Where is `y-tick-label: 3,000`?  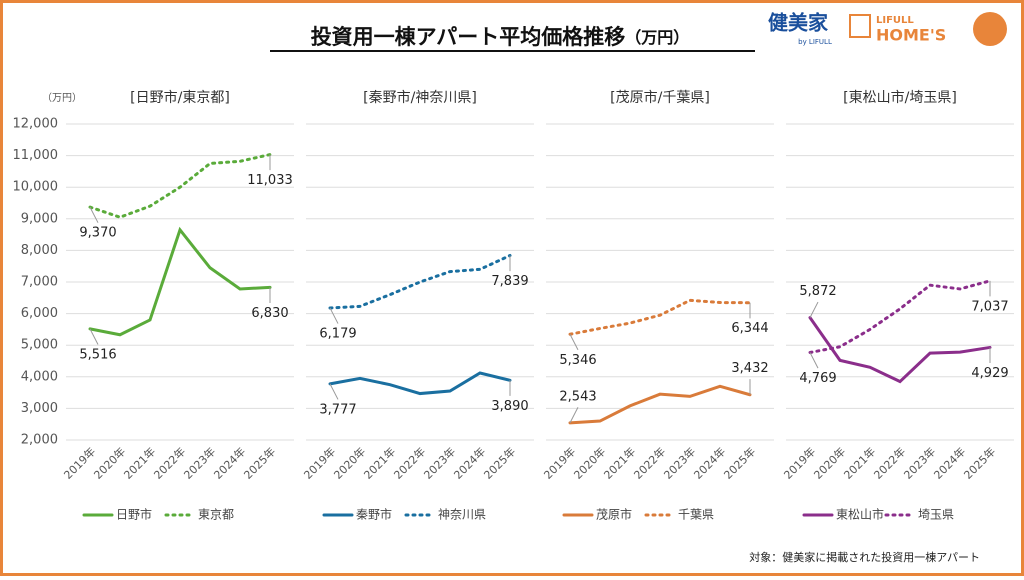
y-tick-label: 3,000 is located at coordinates (39, 408).